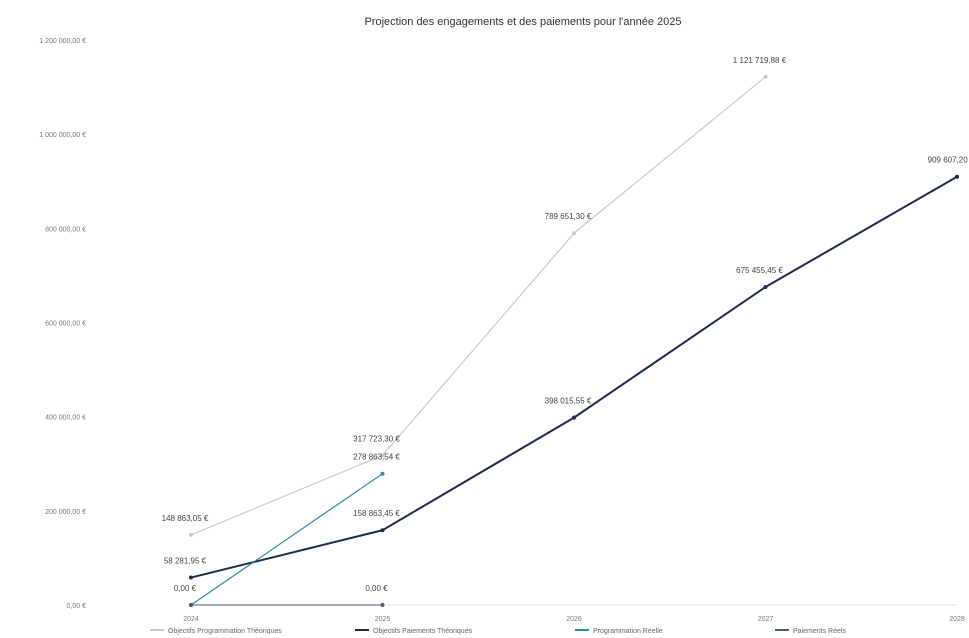 The image size is (969, 638). I want to click on legend-label: Objectifs Programmation Théoriques, so click(225, 631).